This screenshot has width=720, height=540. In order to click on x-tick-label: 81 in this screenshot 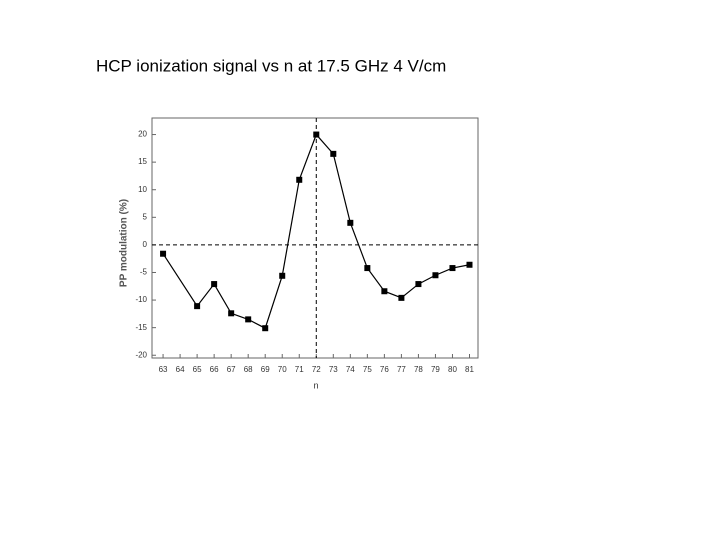, I will do `click(469, 369)`.